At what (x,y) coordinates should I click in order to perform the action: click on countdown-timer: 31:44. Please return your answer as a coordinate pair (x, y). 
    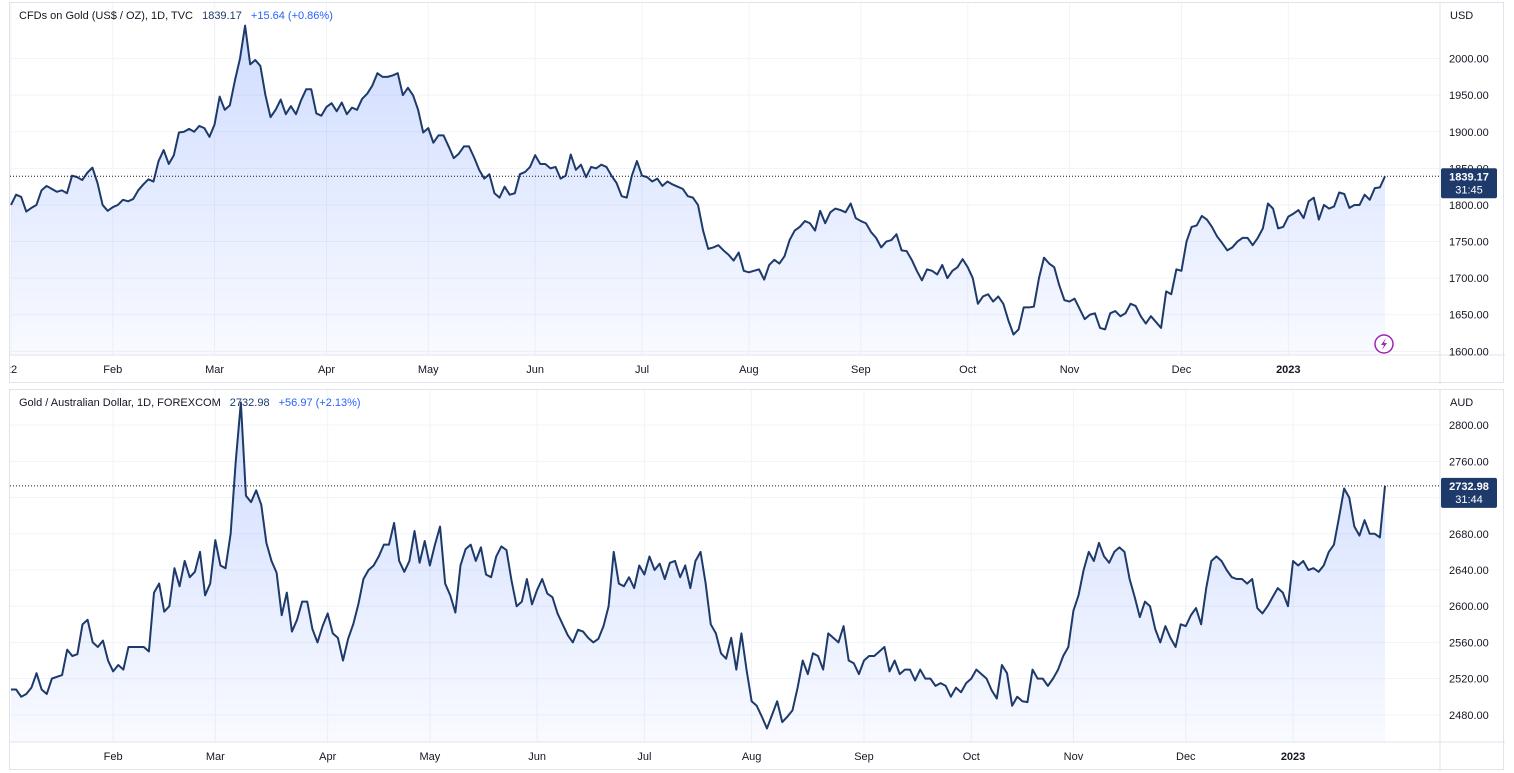
    Looking at the image, I should click on (1469, 500).